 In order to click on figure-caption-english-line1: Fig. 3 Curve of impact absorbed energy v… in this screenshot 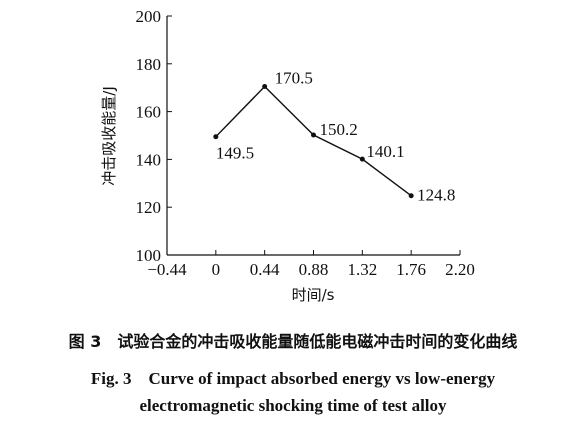, I will do `click(293, 378)`.